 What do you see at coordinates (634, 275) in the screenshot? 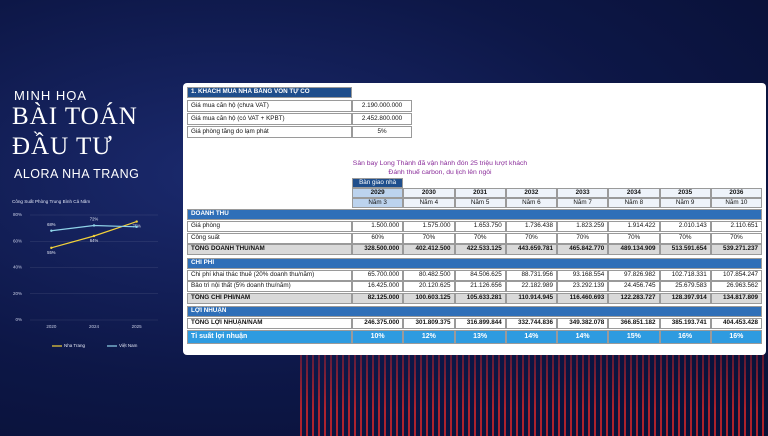
I see `row-value: 97.826.982` at bounding box center [634, 275].